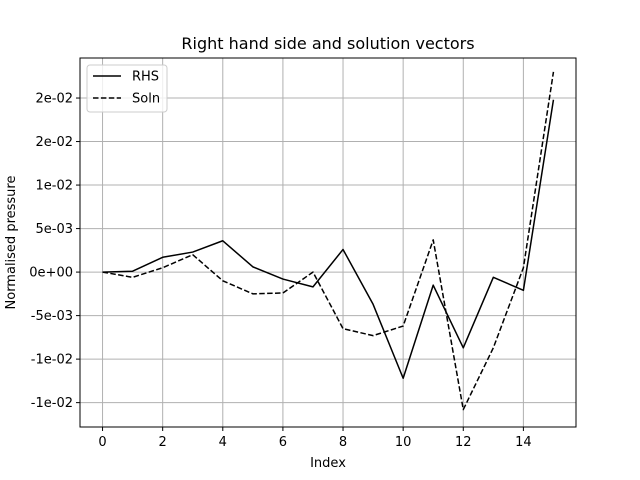 Image resolution: width=640 pixels, height=480 pixels. I want to click on x-tick-label: 8, so click(343, 442).